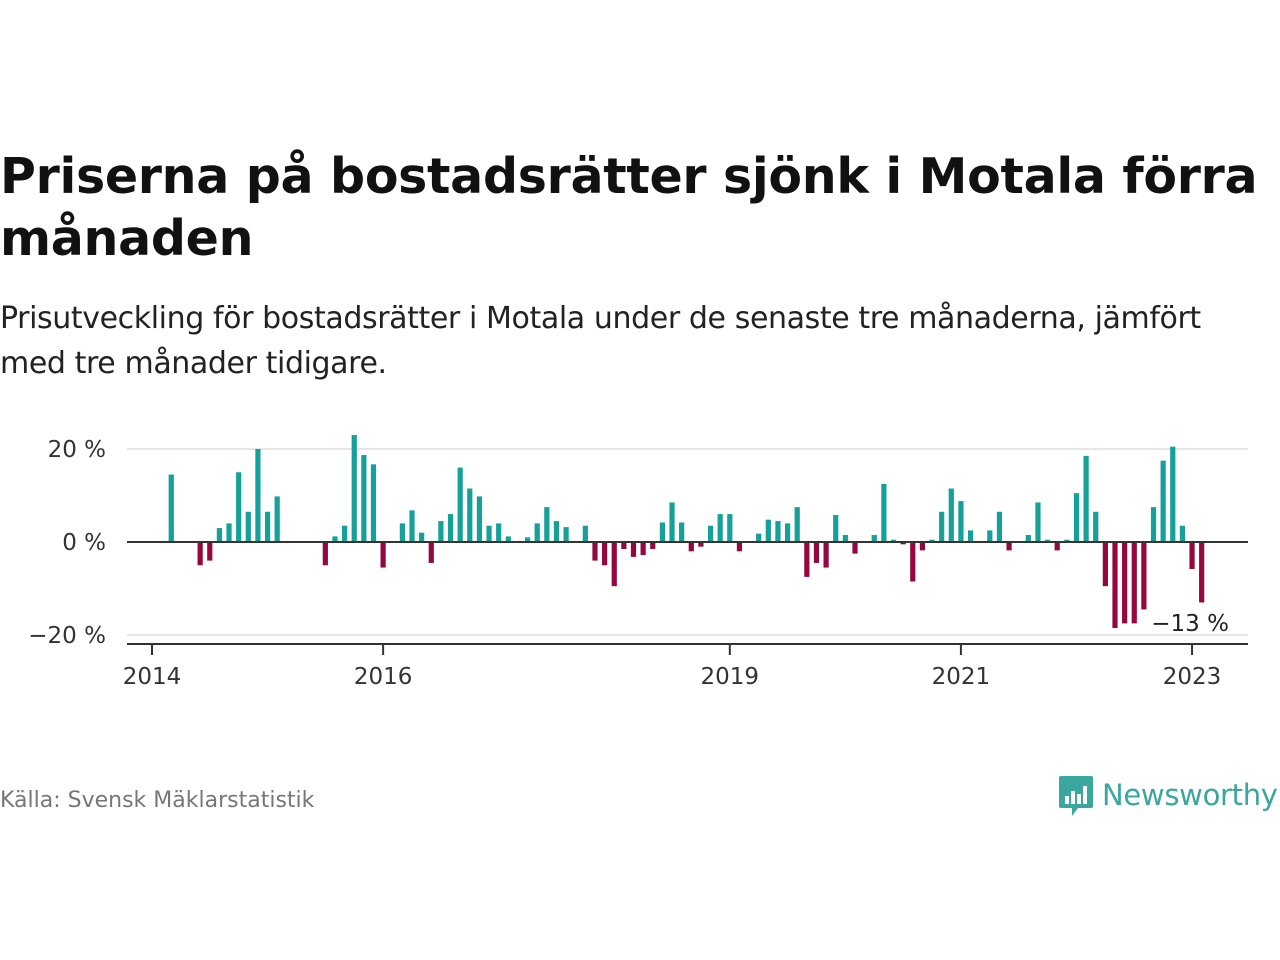  Describe the element at coordinates (1076, 796) in the screenshot. I see `bar-chart-speech-bubble-icon` at that location.